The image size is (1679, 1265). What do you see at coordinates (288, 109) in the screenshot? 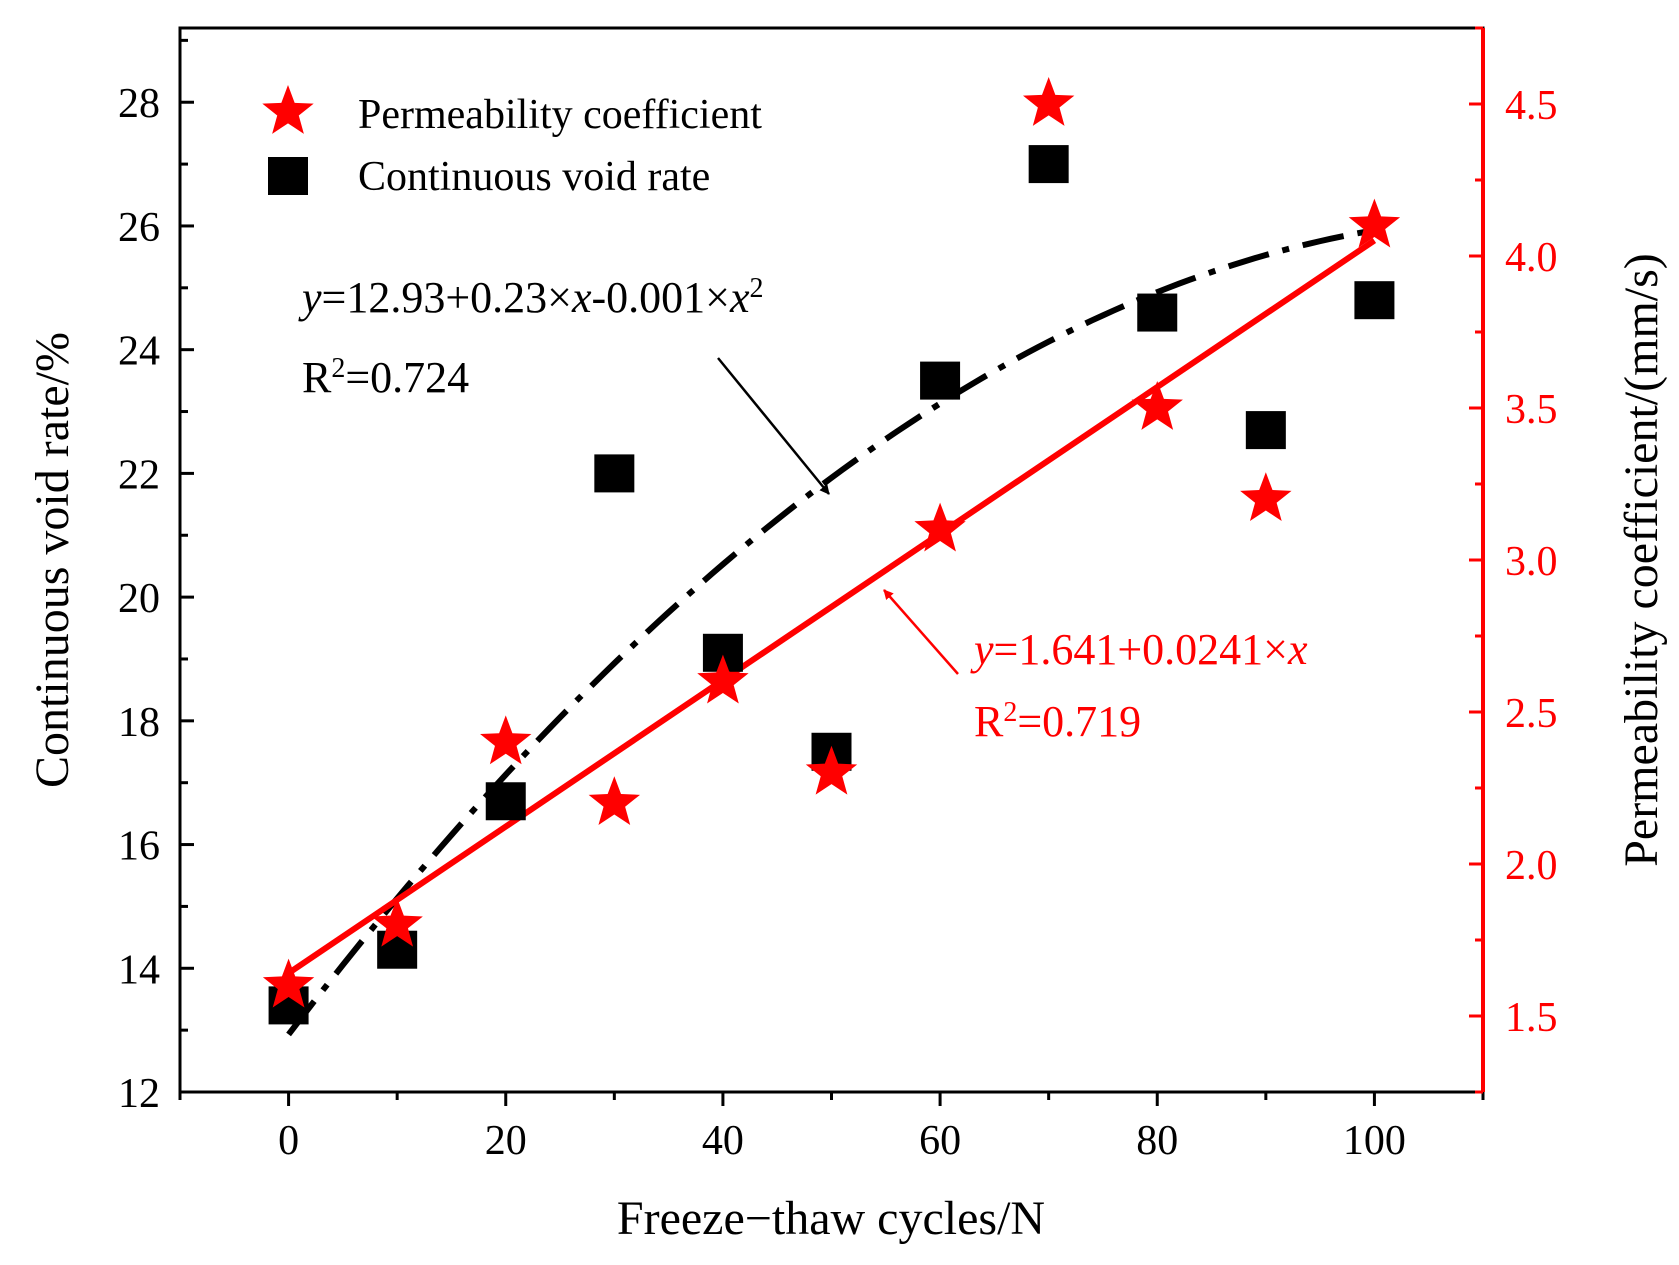
I see `legend-star-marker` at bounding box center [288, 109].